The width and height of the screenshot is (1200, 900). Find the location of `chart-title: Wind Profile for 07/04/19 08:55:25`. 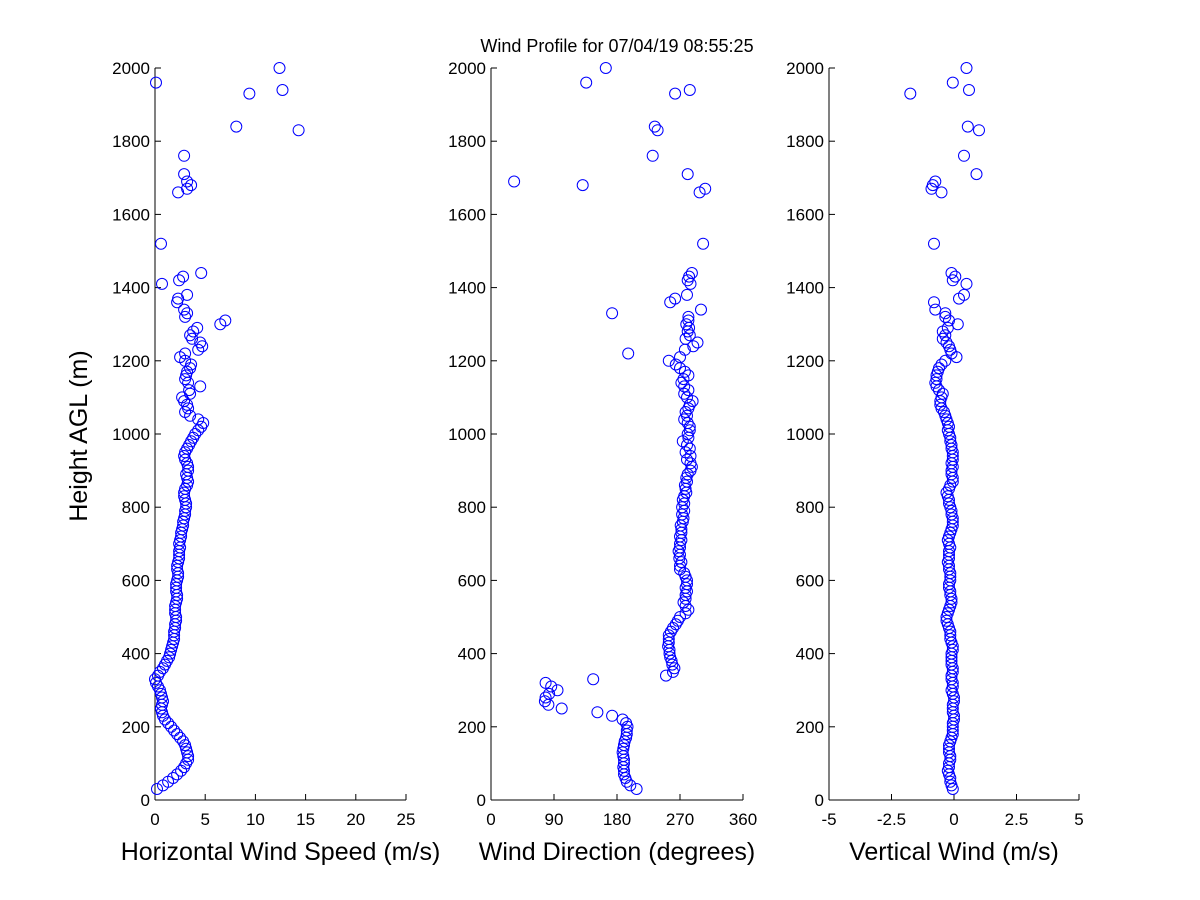

chart-title: Wind Profile for 07/04/19 08:55:25 is located at coordinates (616, 46).